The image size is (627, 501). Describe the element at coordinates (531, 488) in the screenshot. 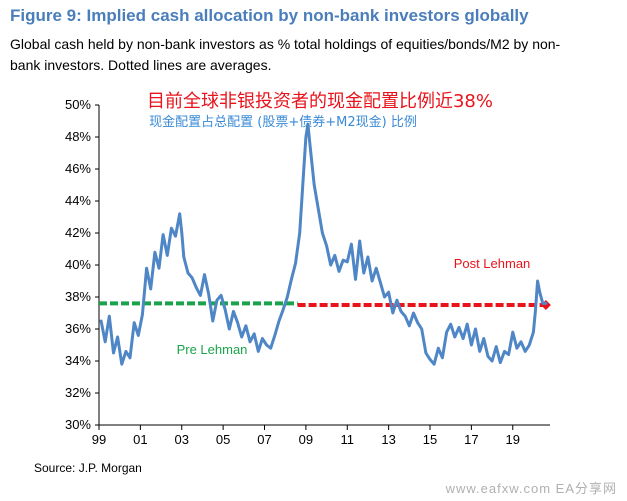

I see `watermark: www.eafxw.com EA分享网` at that location.